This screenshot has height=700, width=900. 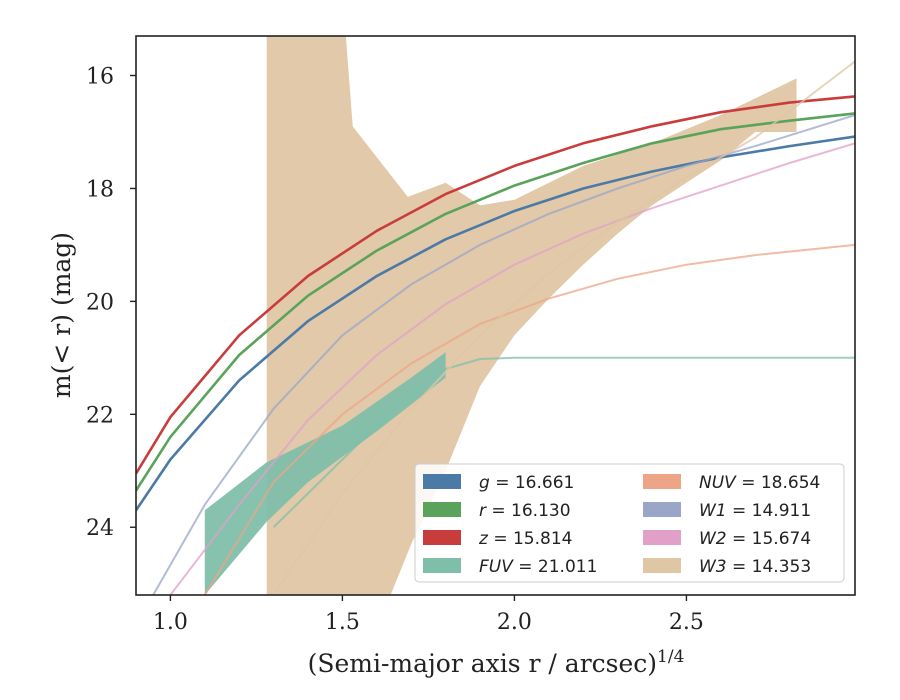 I want to click on legend-label-z: z = 15.814, so click(x=525, y=539).